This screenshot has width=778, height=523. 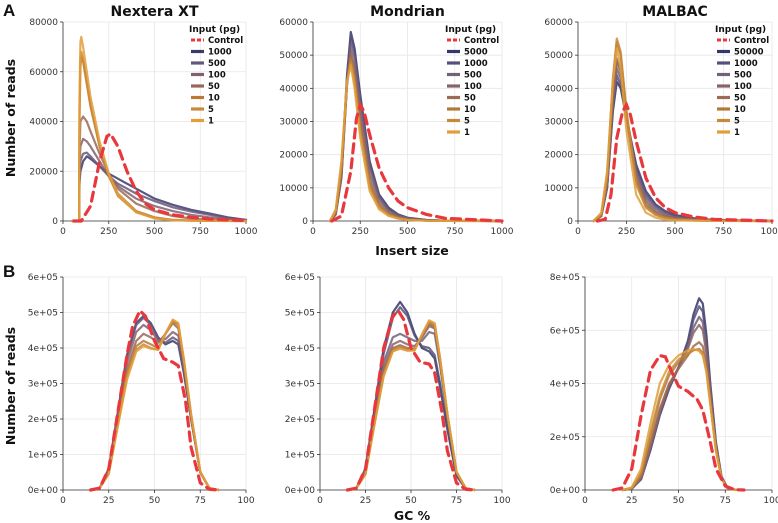 I want to click on y-tick-label: 5e+05, so click(x=300, y=314).